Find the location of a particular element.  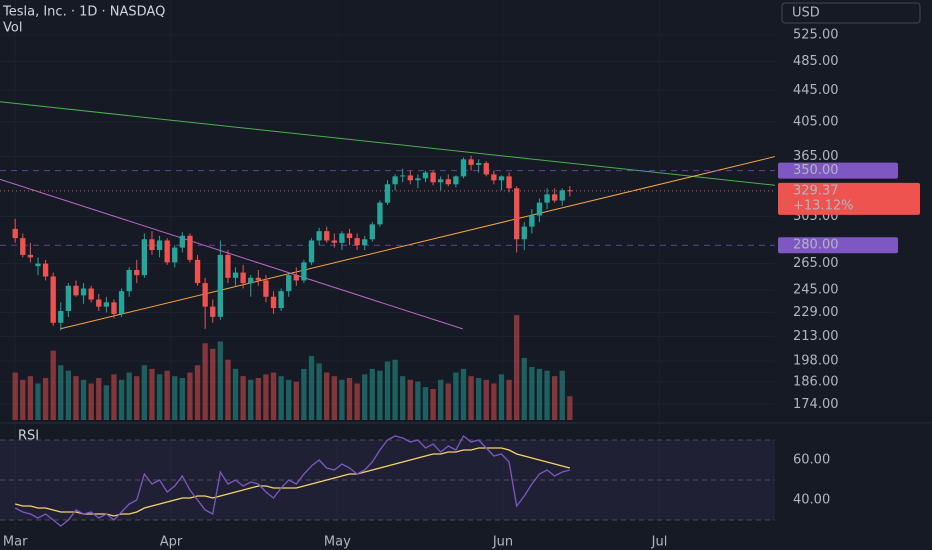

price-level-badge is located at coordinates (838, 170).